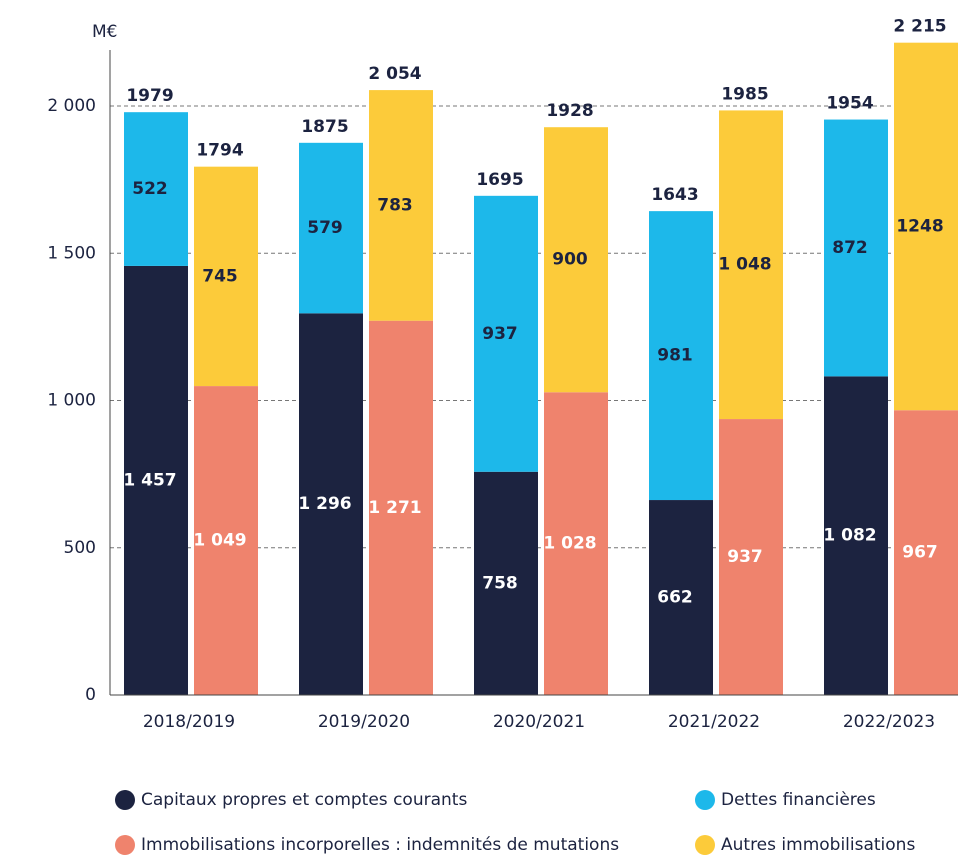  What do you see at coordinates (675, 598) in the screenshot?
I see `value-label: 662` at bounding box center [675, 598].